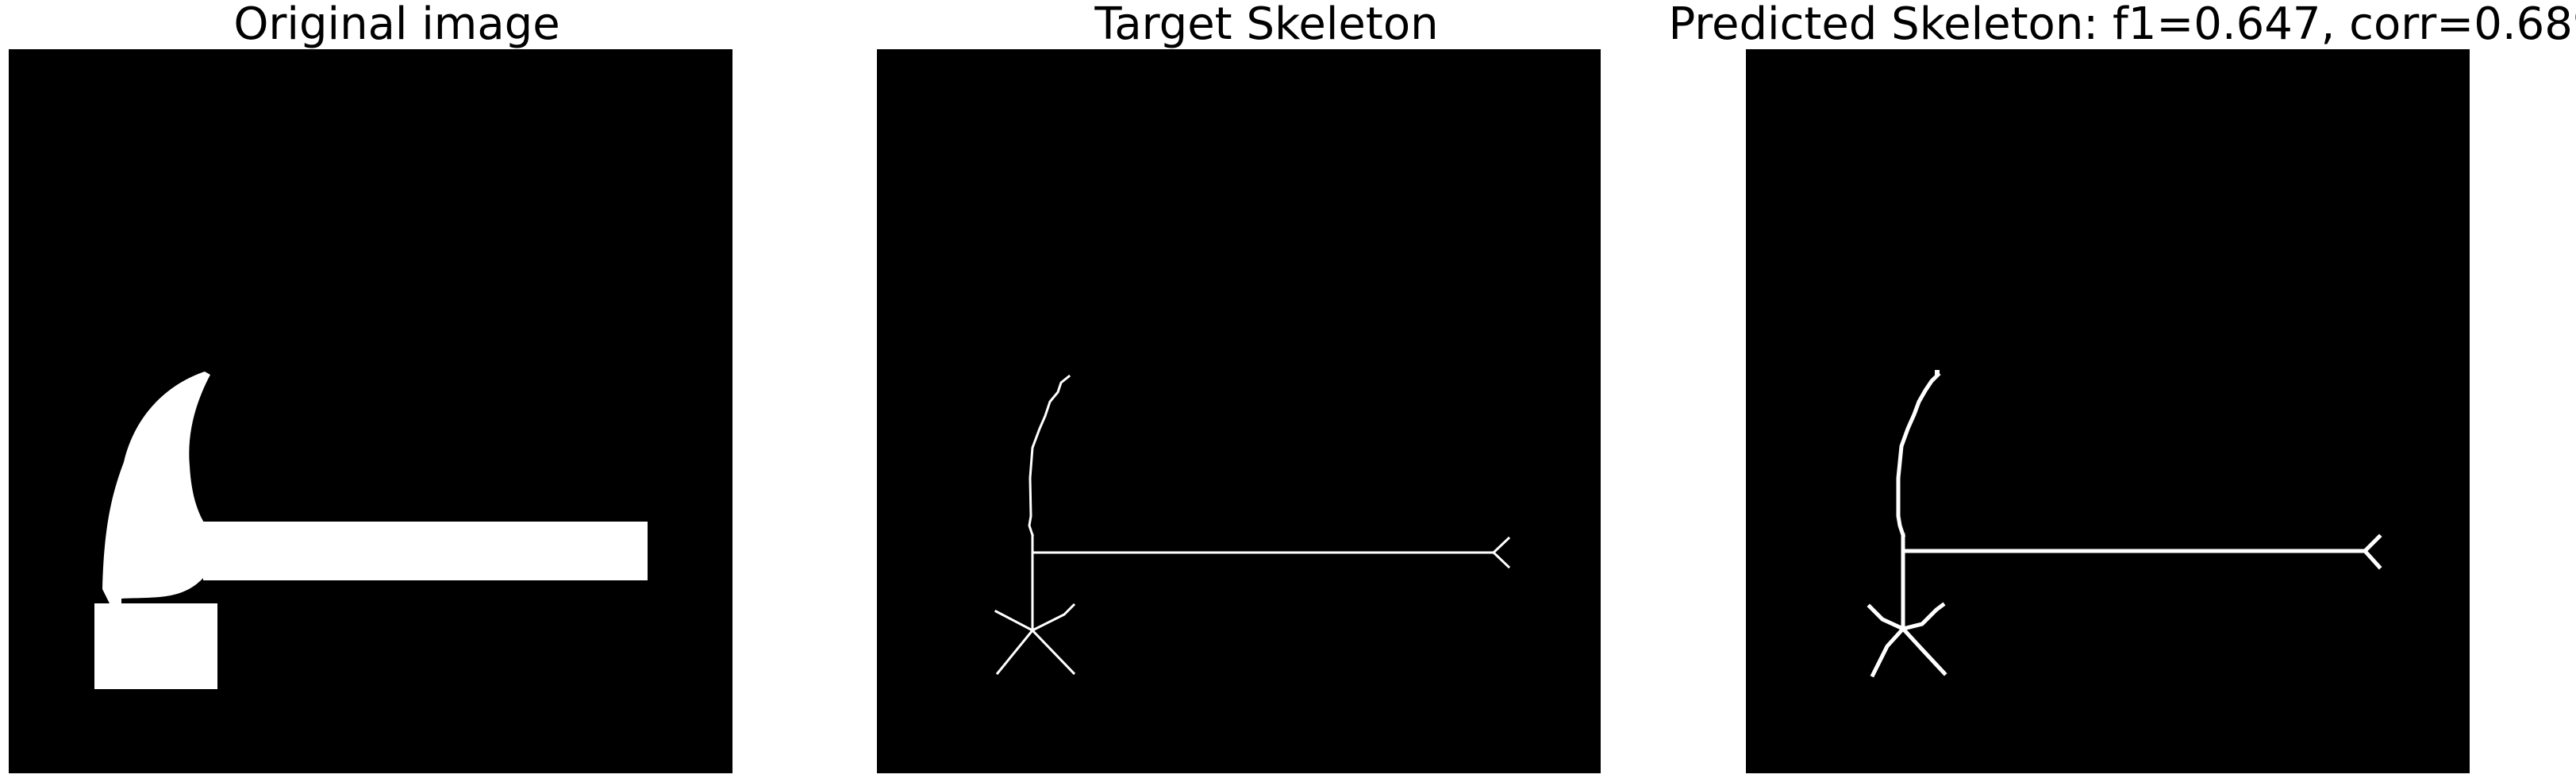 Image resolution: width=2576 pixels, height=782 pixels. What do you see at coordinates (1937, 372) in the screenshot?
I see `skeleton-tip-artifact` at bounding box center [1937, 372].